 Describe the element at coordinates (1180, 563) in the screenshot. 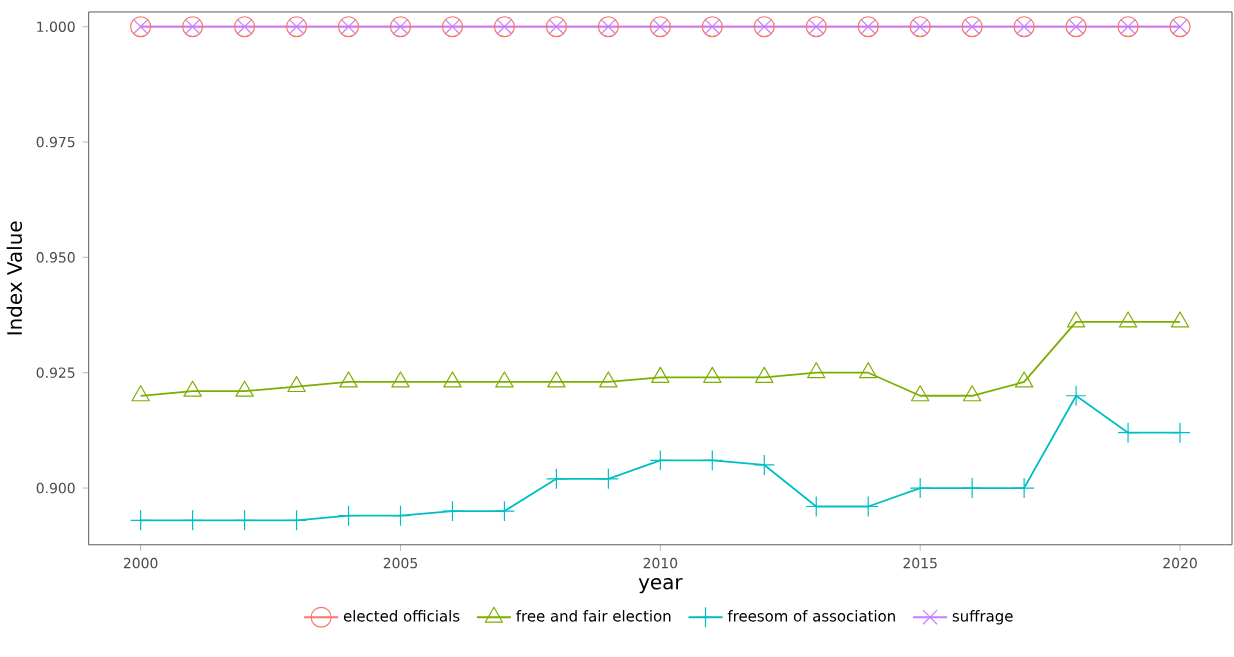

I see `x-tick-label: 2020` at that location.